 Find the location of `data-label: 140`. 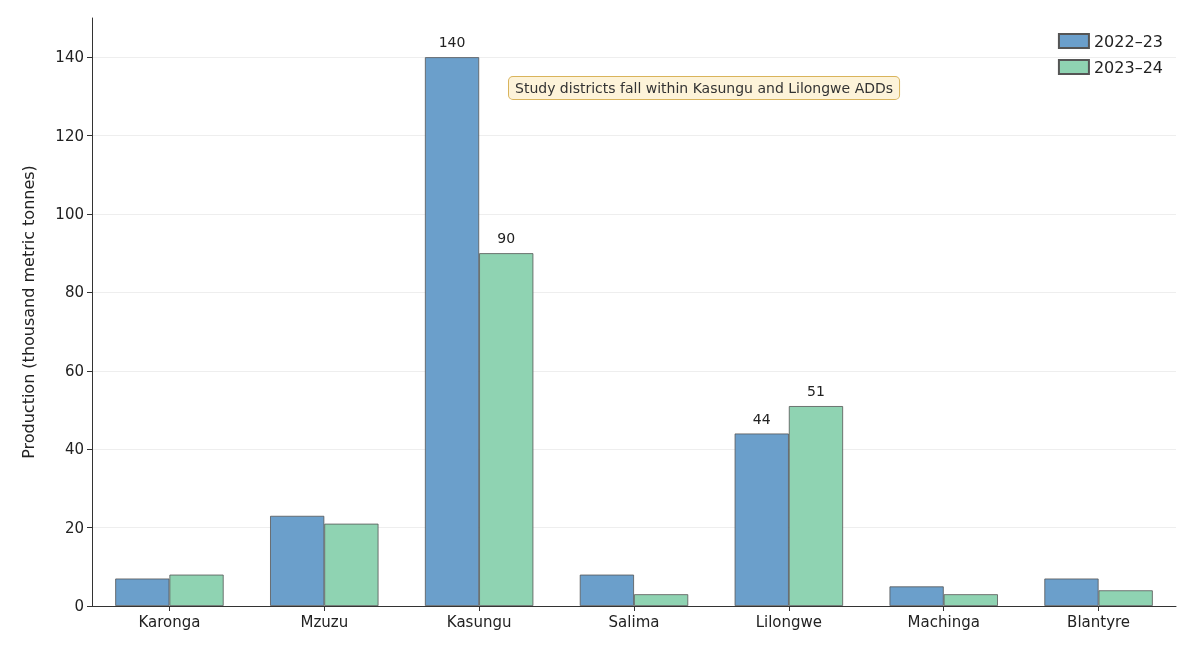

data-label: 140 is located at coordinates (452, 42).